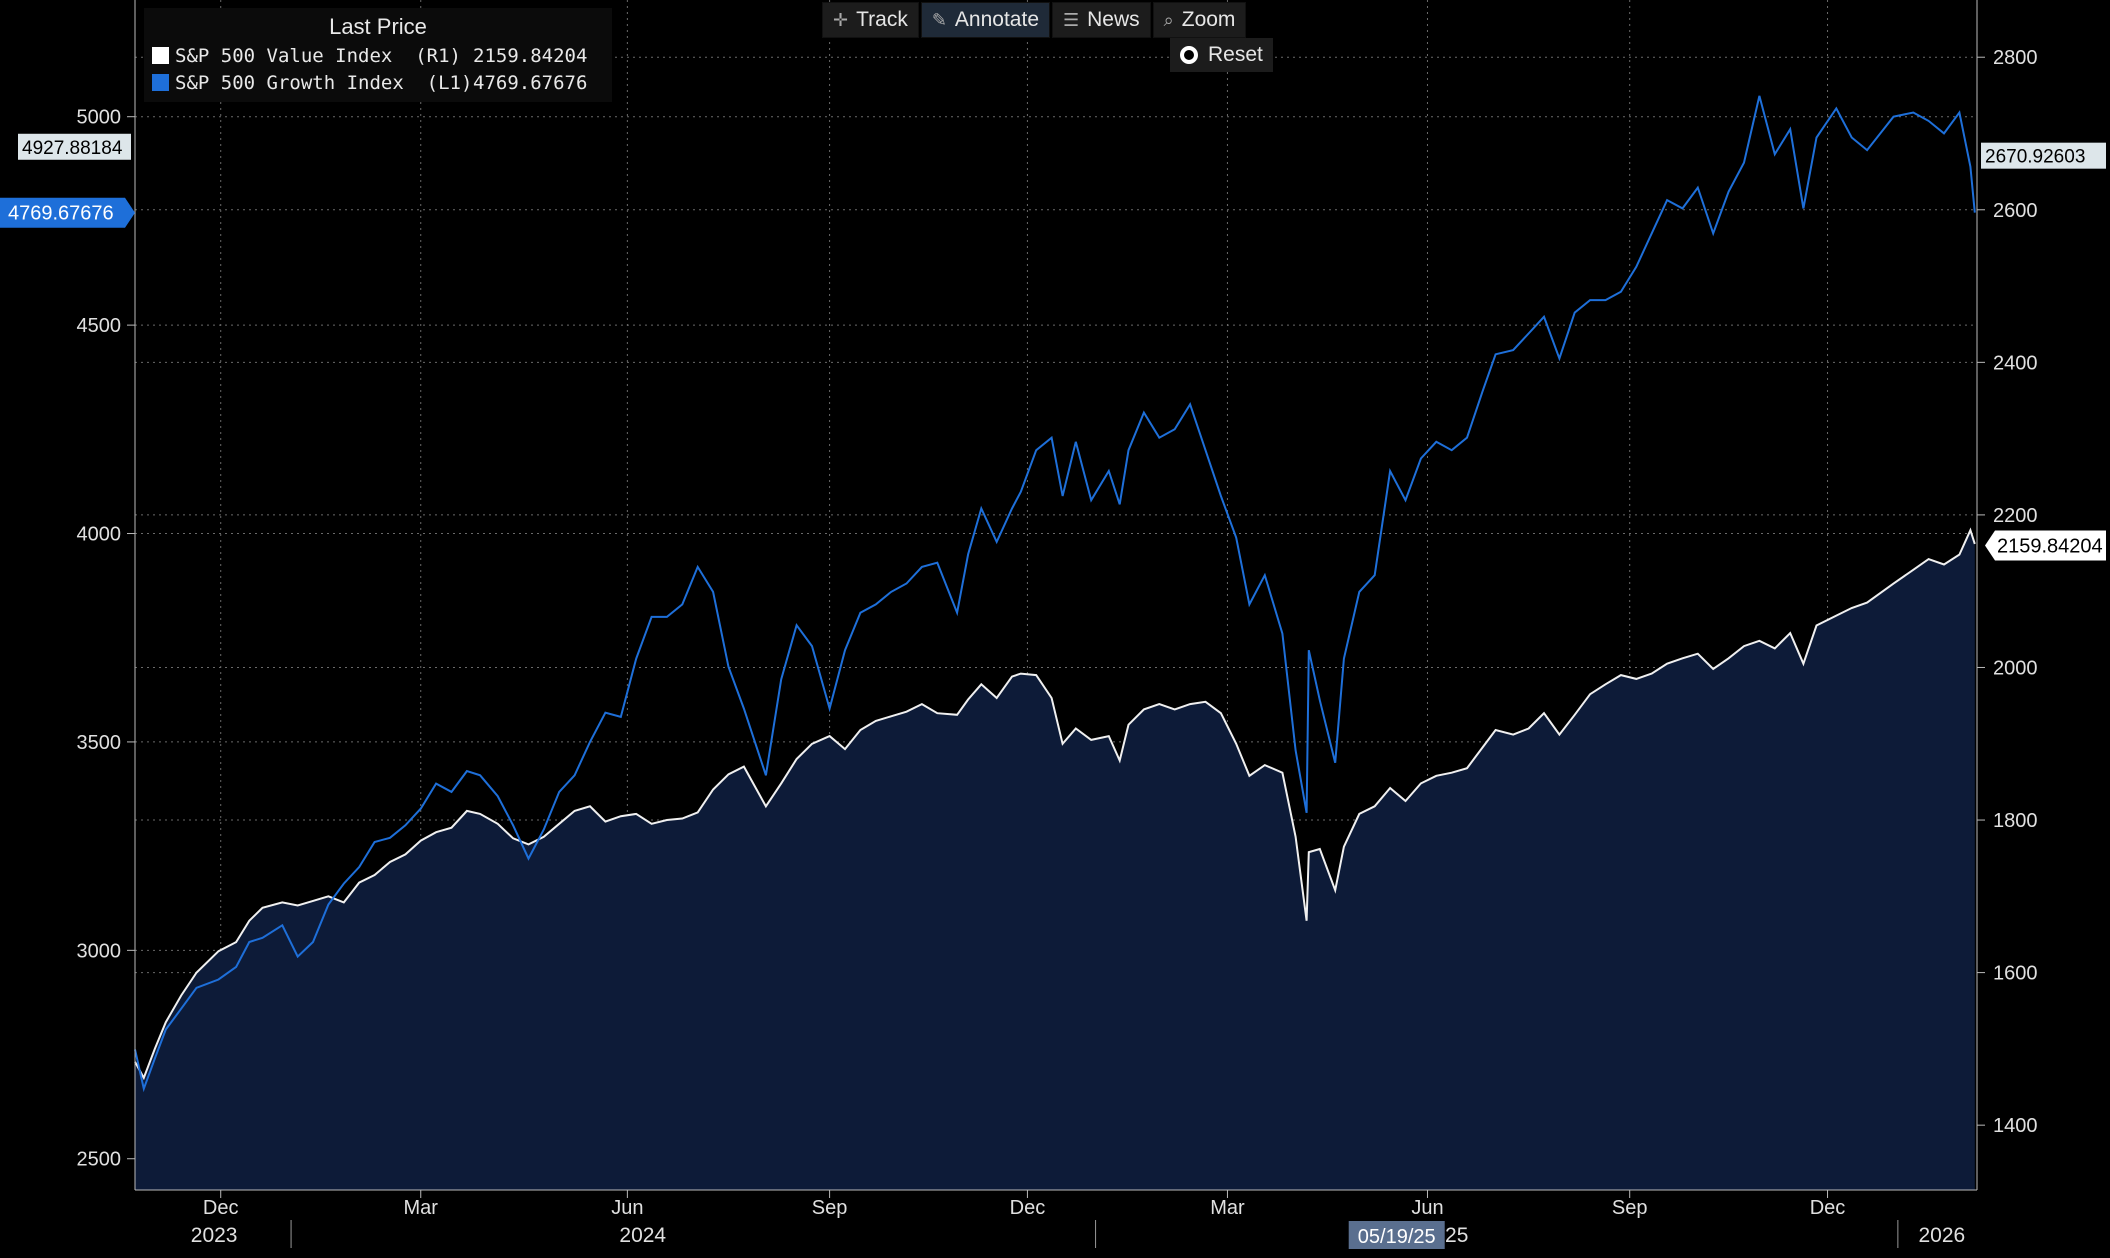 Image resolution: width=2110 pixels, height=1258 pixels. I want to click on reset-label: Reset, so click(1235, 54).